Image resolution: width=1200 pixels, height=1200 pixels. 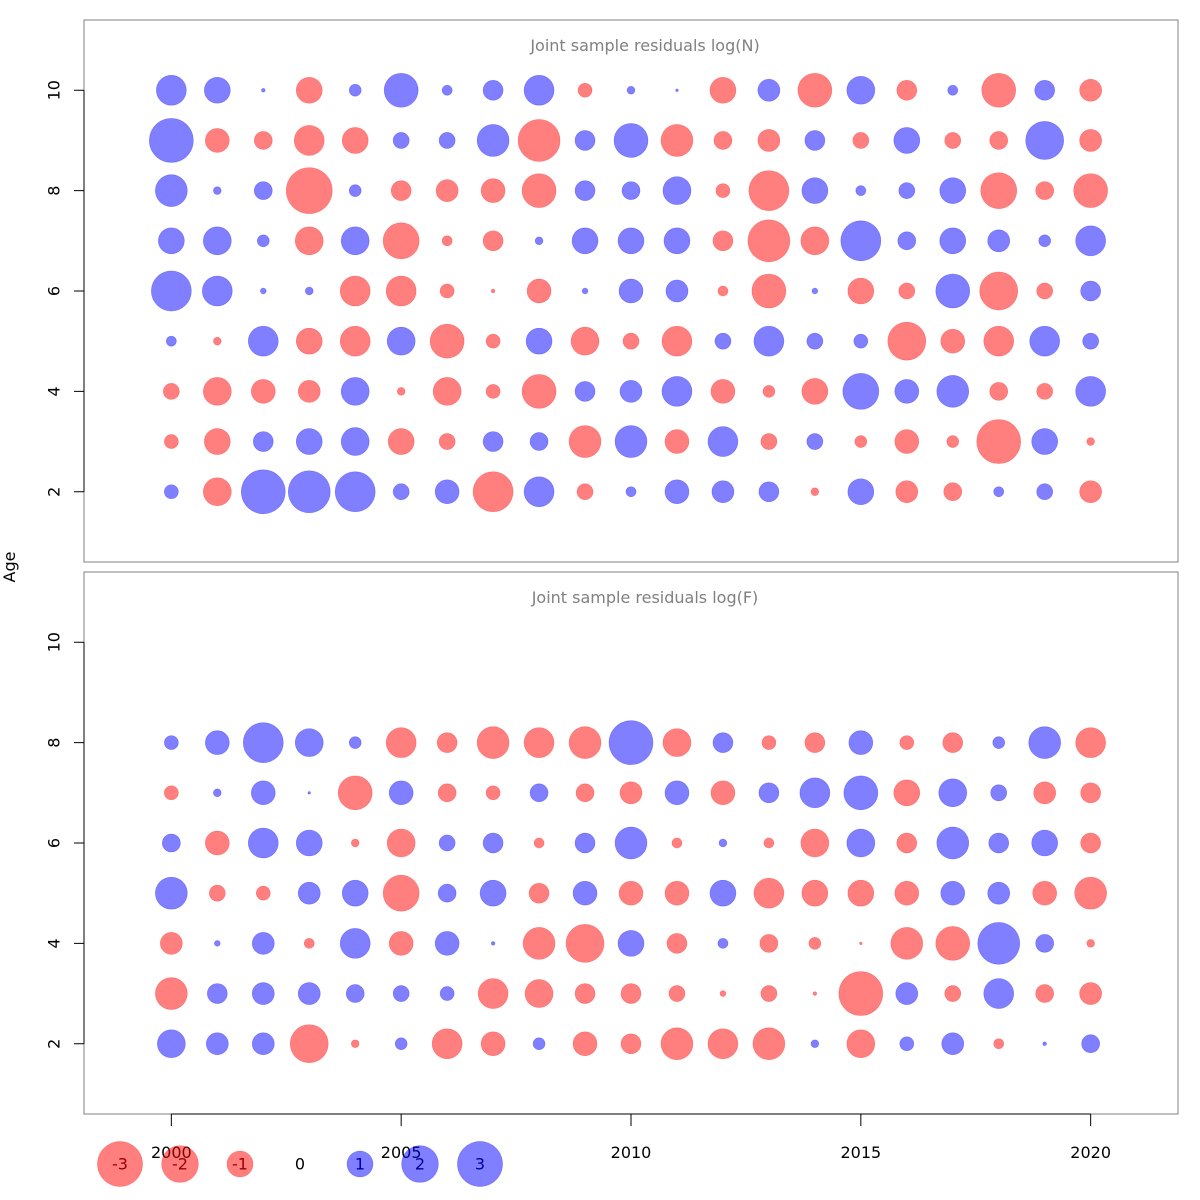 What do you see at coordinates (65, 840) in the screenshot?
I see `y-axis: 2 4 6 8 10` at bounding box center [65, 840].